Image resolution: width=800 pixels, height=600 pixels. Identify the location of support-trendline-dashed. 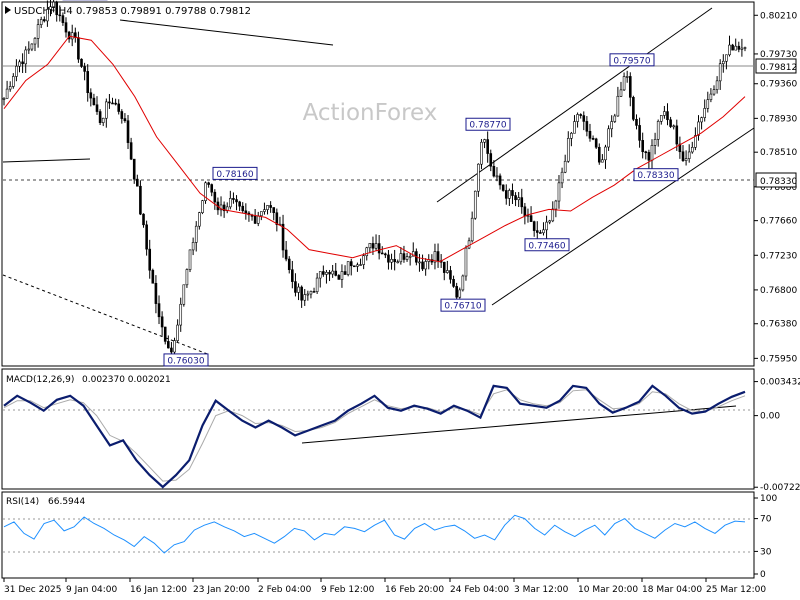
(106, 315).